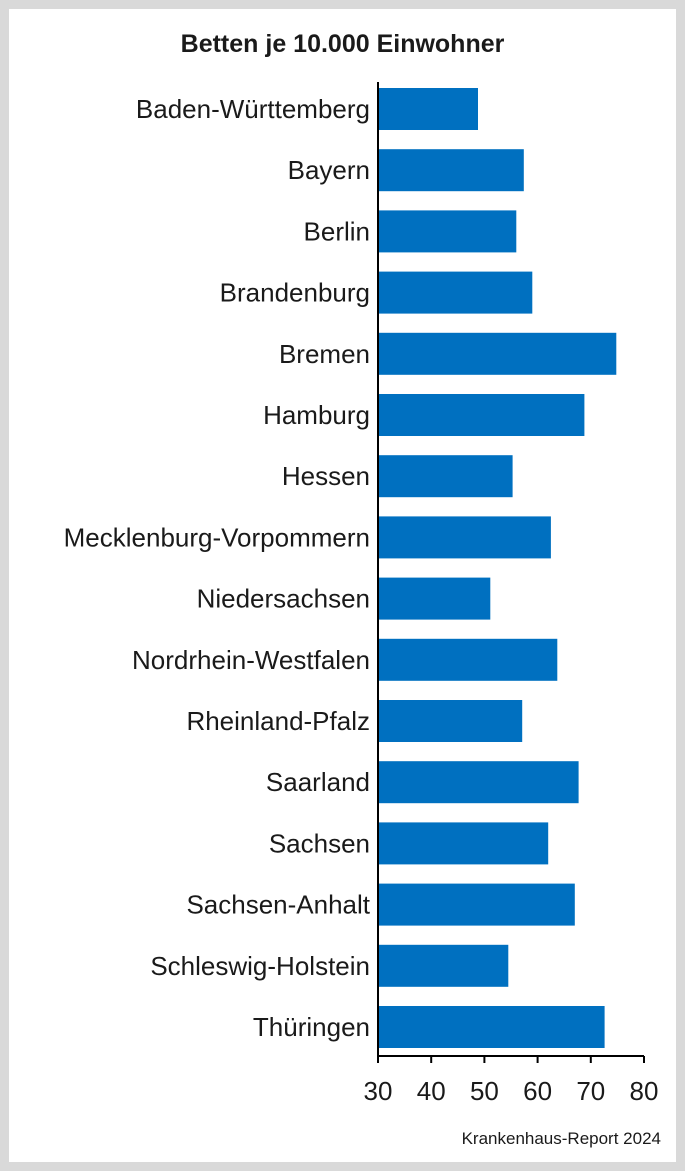  Describe the element at coordinates (283, 599) in the screenshot. I see `category-label: Niedersachsen` at that location.